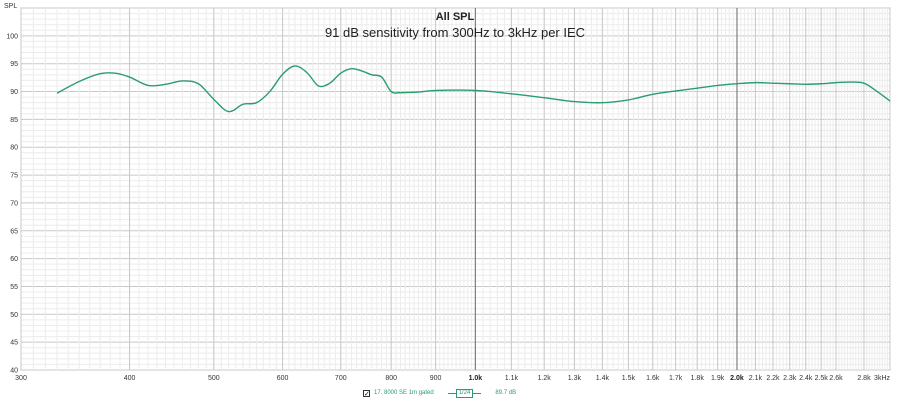 The width and height of the screenshot is (900, 400). What do you see at coordinates (14, 343) in the screenshot?
I see `y-tick-label: 45` at bounding box center [14, 343].